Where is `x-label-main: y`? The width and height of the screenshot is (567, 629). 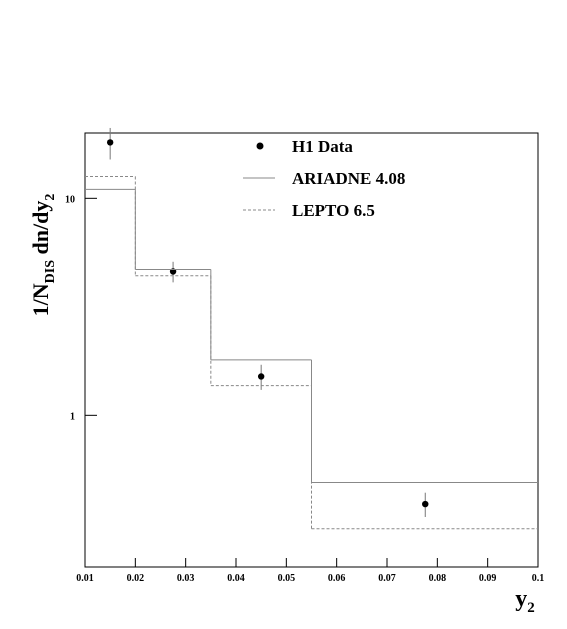
x-label-main: y is located at coordinates (521, 599).